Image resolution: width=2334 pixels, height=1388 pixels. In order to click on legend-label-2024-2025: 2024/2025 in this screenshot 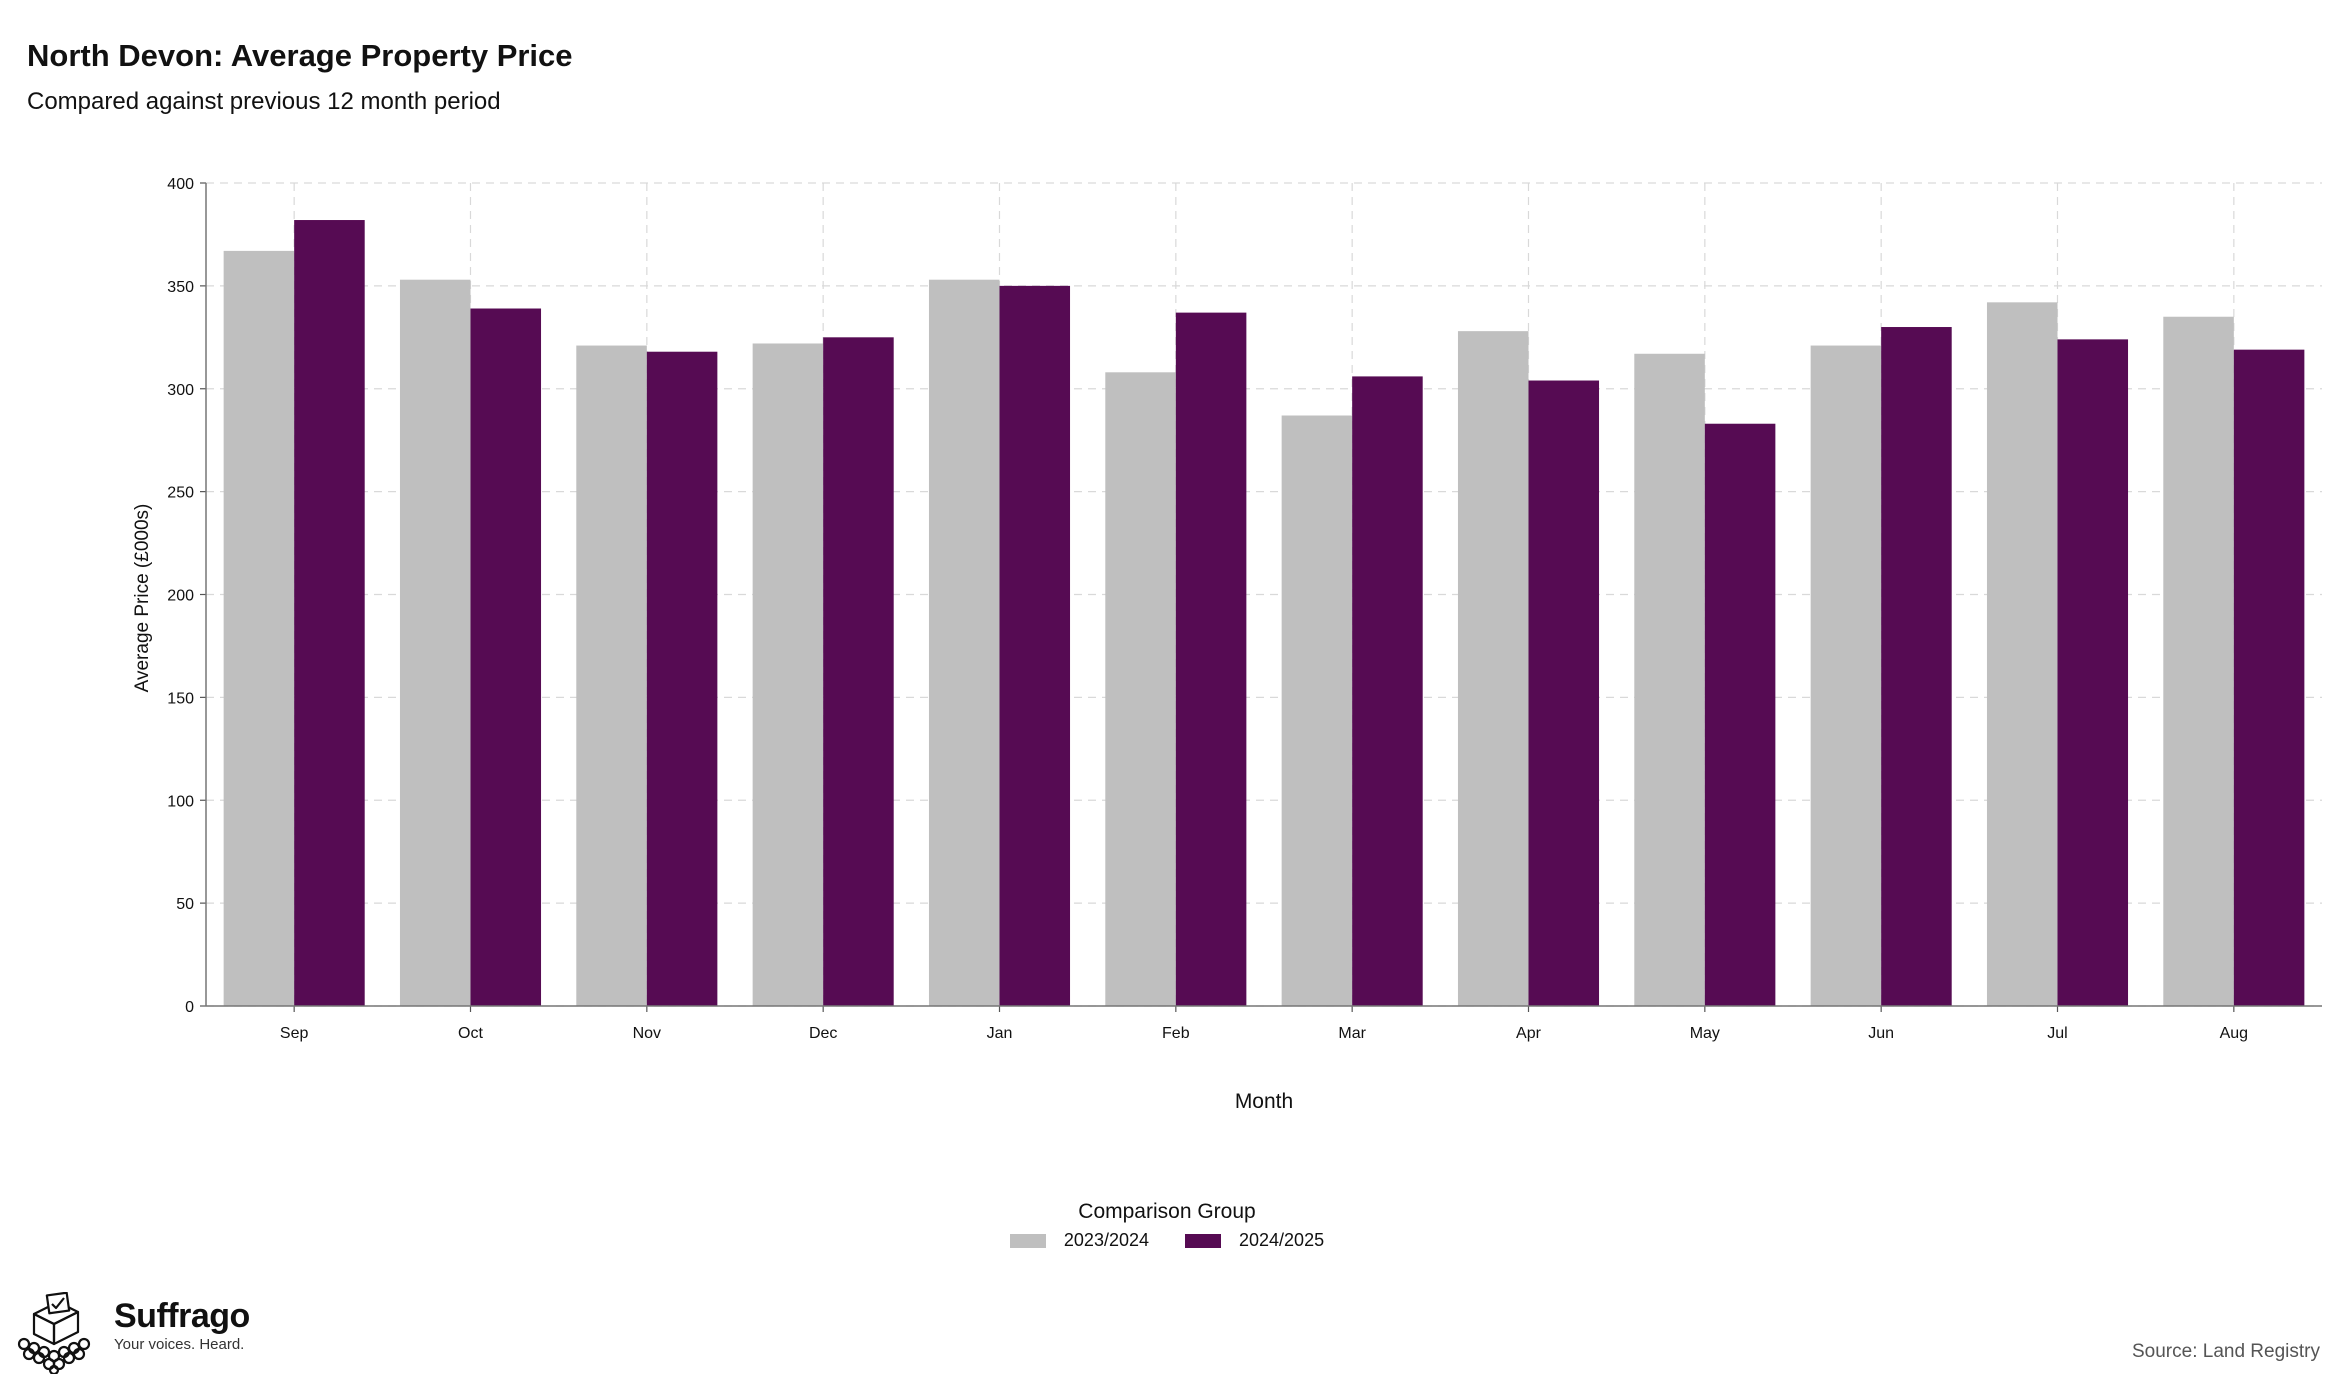, I will do `click(1282, 1240)`.